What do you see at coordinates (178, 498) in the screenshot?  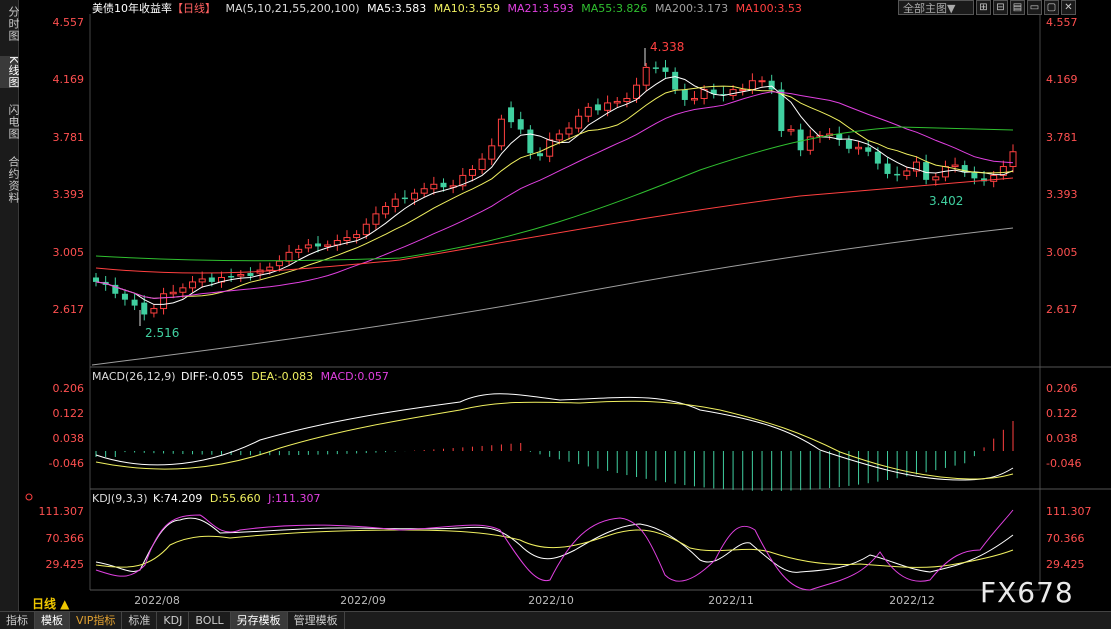 I see `kdj-k: K:74.209` at bounding box center [178, 498].